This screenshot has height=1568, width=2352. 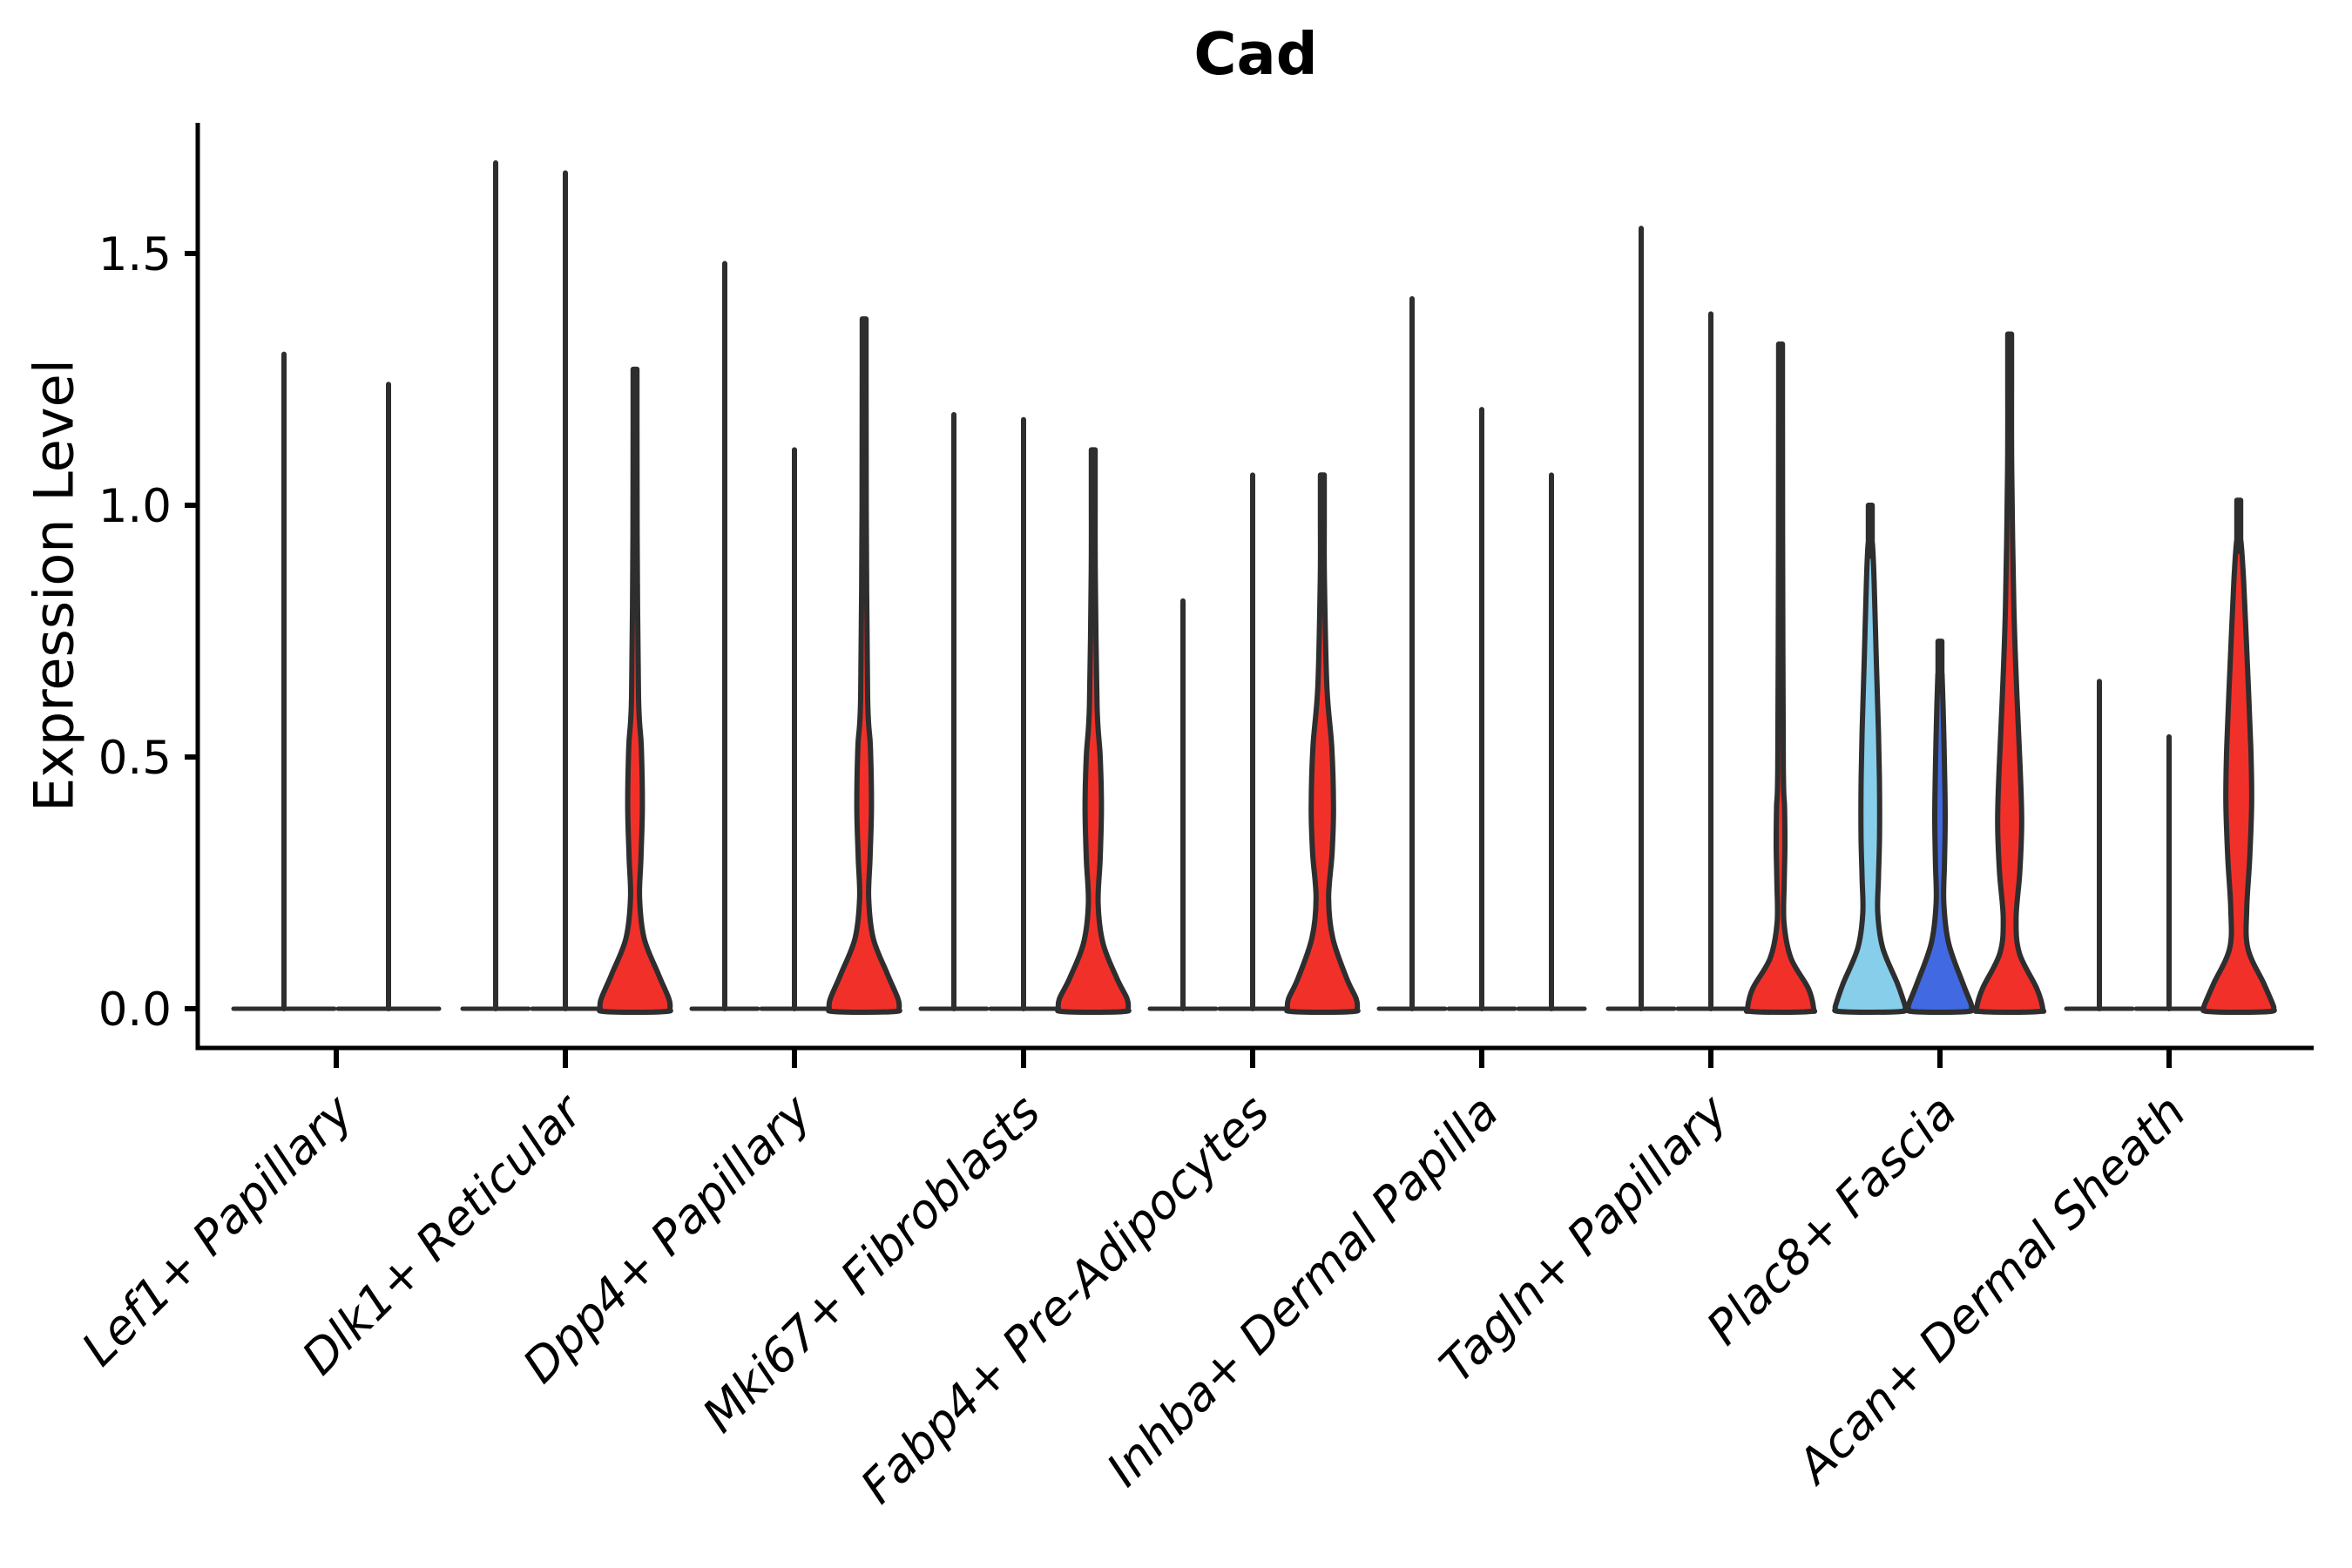 What do you see at coordinates (135, 506) in the screenshot?
I see `y-tick-label: 1.0` at bounding box center [135, 506].